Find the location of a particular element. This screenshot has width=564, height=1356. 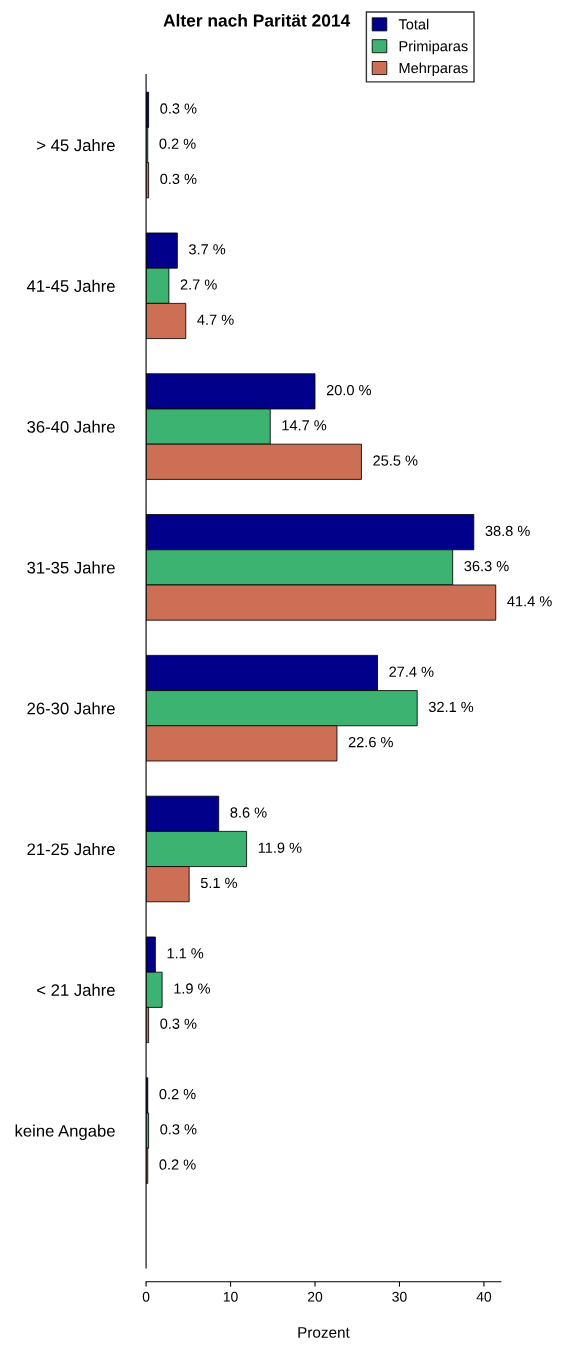

data-label: 1.1 % is located at coordinates (185, 953).